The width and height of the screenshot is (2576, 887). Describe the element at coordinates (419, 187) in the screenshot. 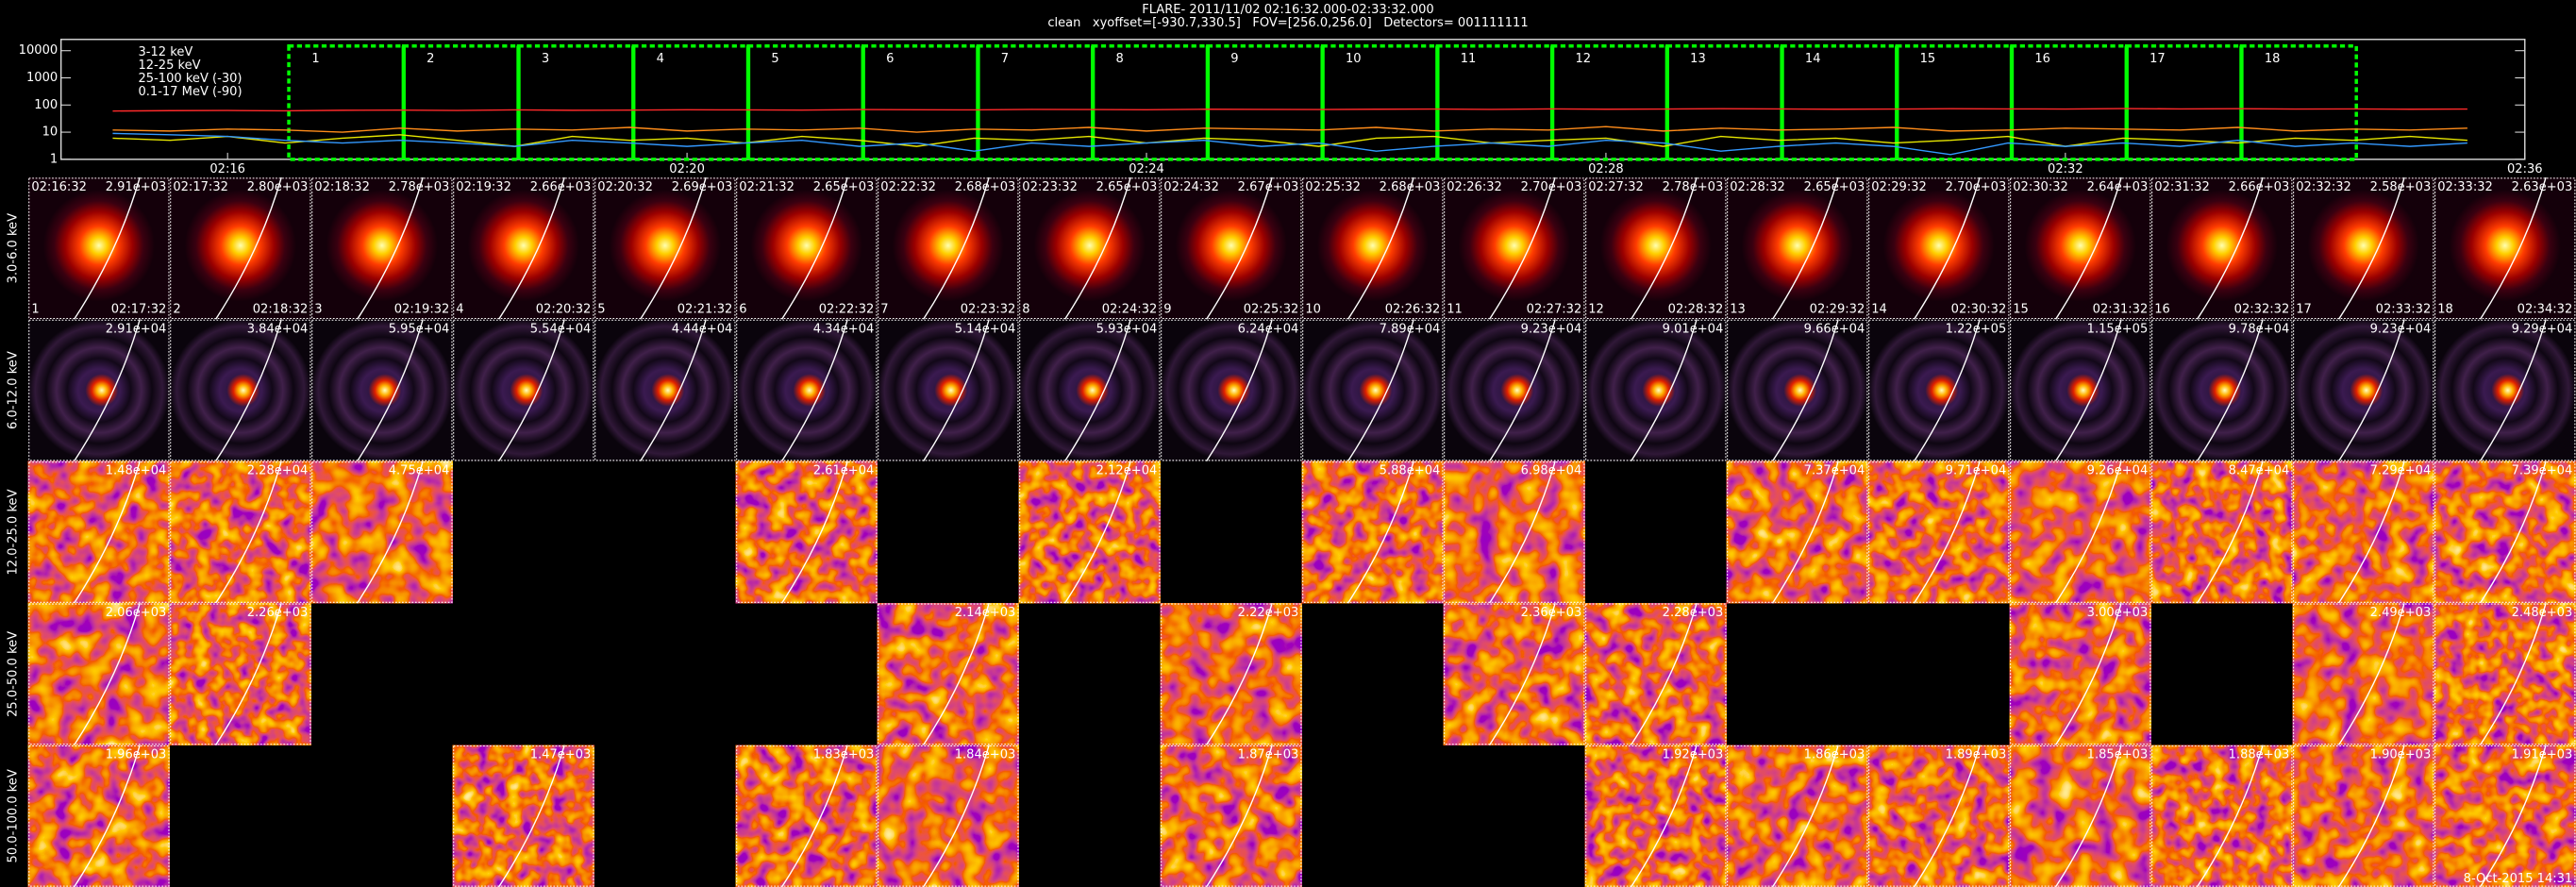

I see `flux-label: 2.78e+03` at that location.